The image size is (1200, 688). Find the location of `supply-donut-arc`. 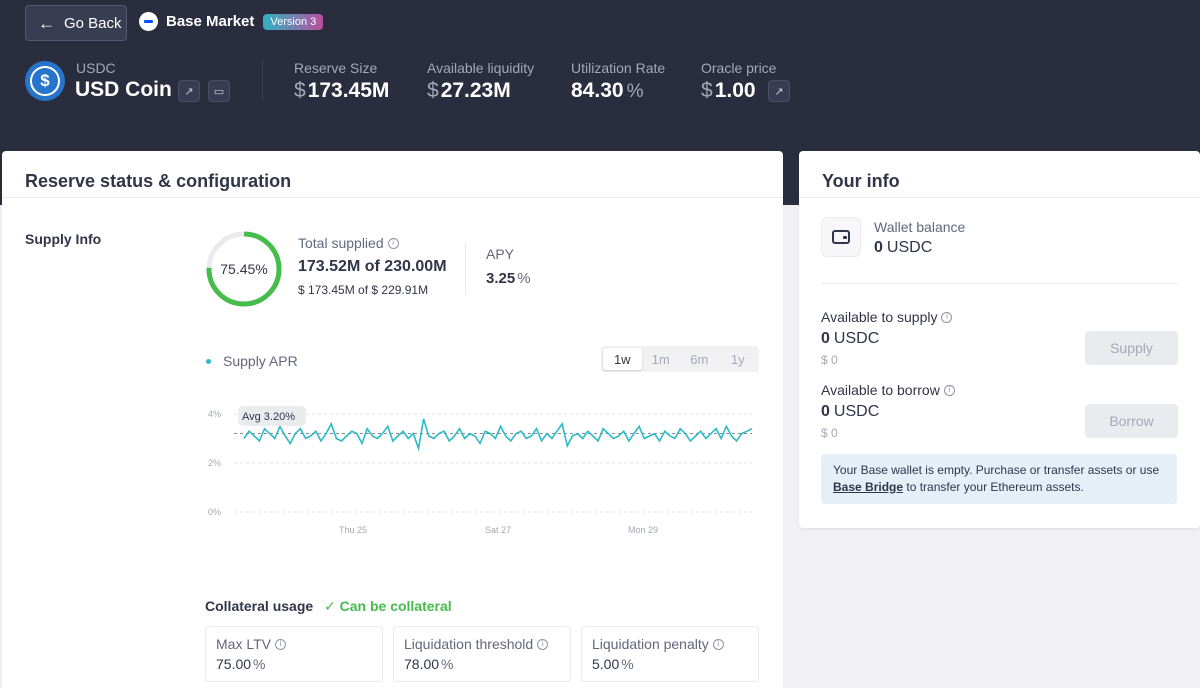

supply-donut-arc is located at coordinates (244, 269).